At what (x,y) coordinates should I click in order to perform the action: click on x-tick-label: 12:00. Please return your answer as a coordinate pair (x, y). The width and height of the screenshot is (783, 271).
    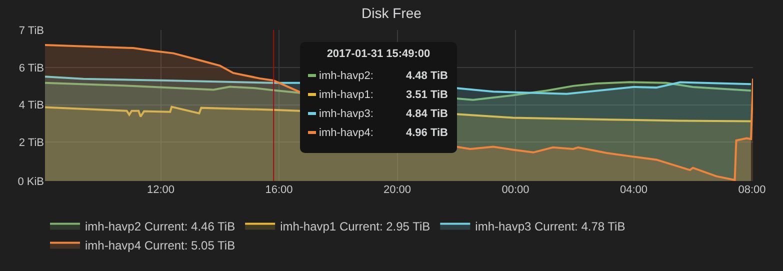
    Looking at the image, I should click on (161, 190).